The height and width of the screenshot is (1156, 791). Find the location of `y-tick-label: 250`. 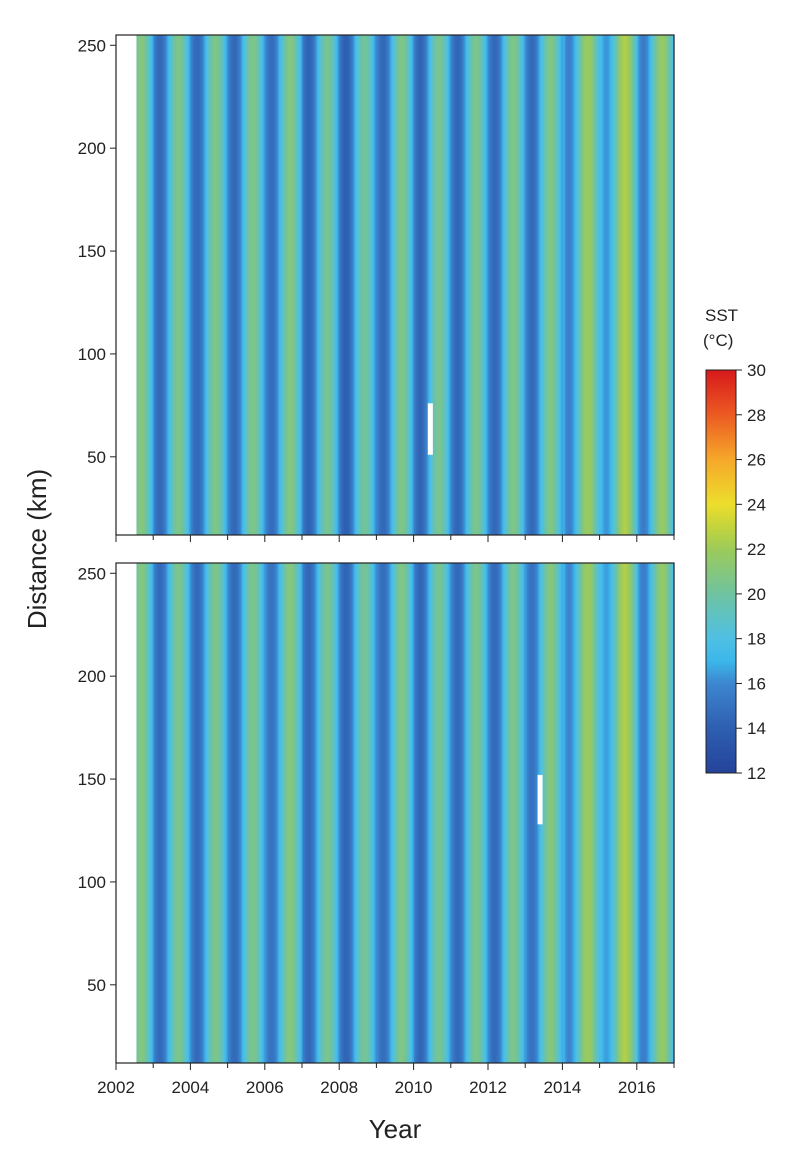

y-tick-label: 250 is located at coordinates (92, 573).